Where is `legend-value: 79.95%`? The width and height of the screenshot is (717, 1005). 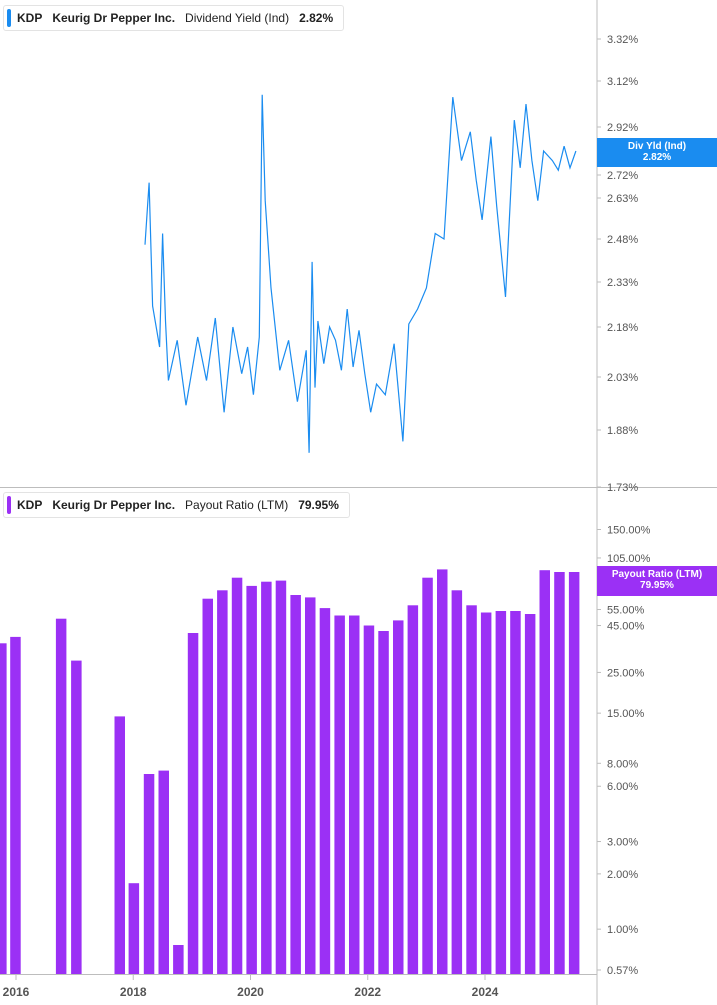 legend-value: 79.95% is located at coordinates (318, 505).